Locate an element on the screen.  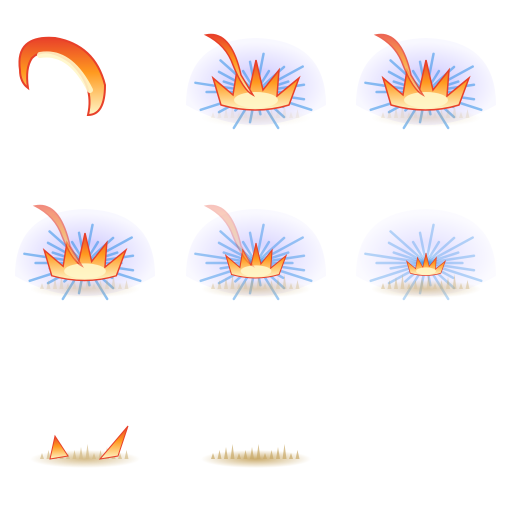
frame-1-fire-streak is located at coordinates (85, 85).